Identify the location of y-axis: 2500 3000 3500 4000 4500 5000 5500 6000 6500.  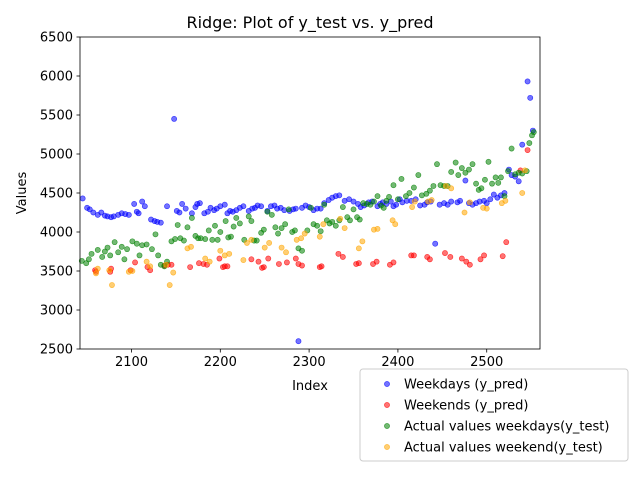
(60, 194).